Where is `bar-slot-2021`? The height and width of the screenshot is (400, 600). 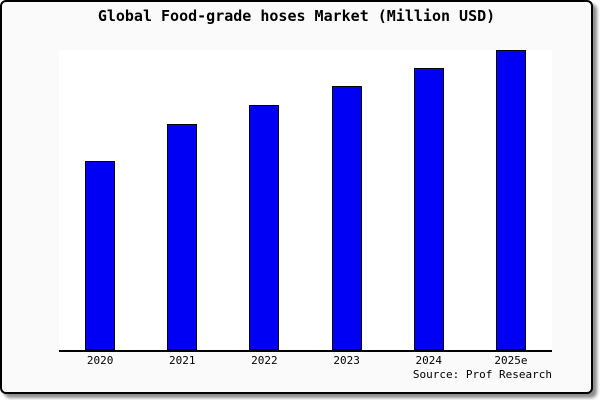
bar-slot-2021 is located at coordinates (182, 200).